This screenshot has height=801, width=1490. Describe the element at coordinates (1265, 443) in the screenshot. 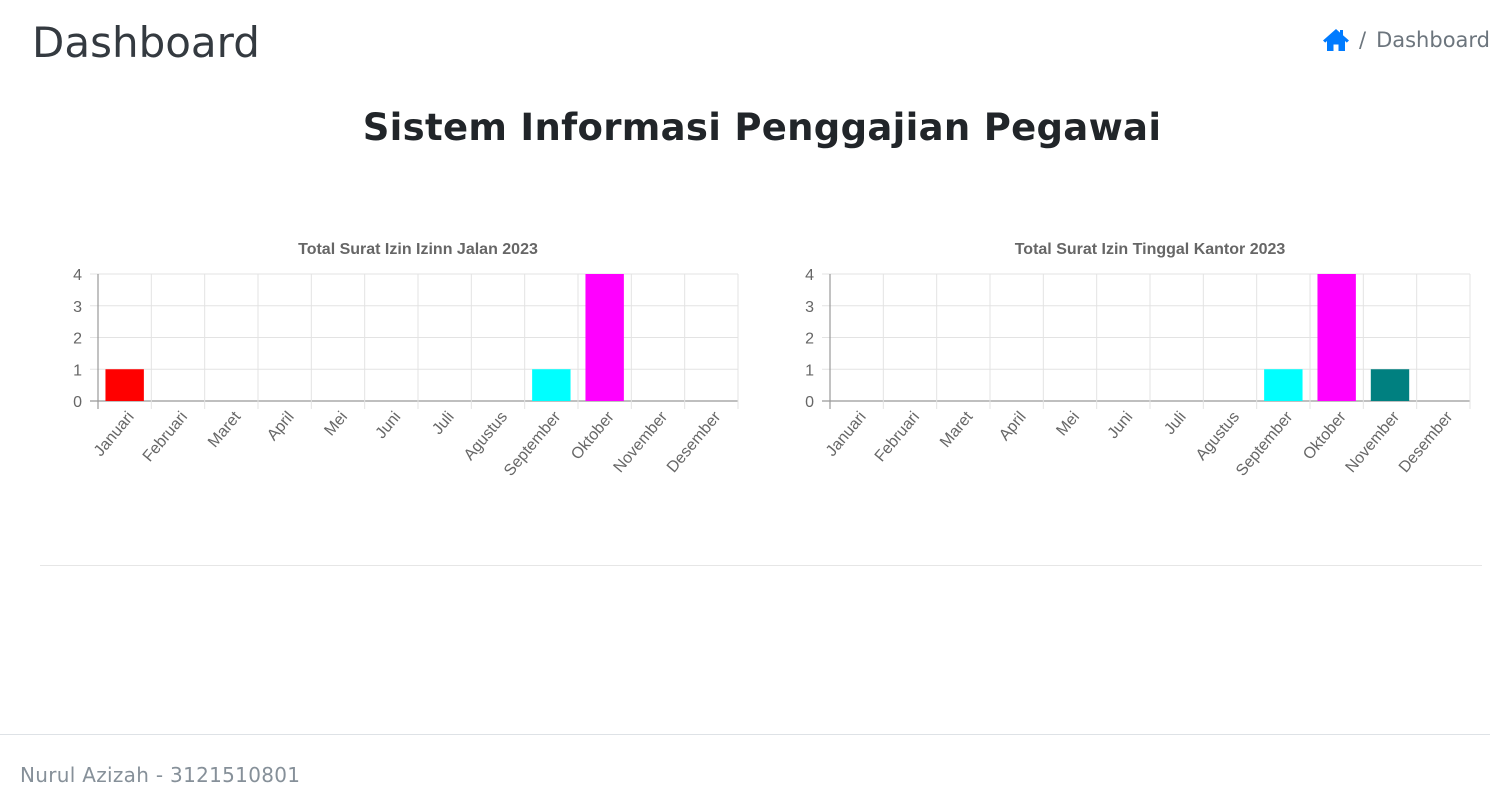

I see `chart-right-xtick-label: September` at that location.